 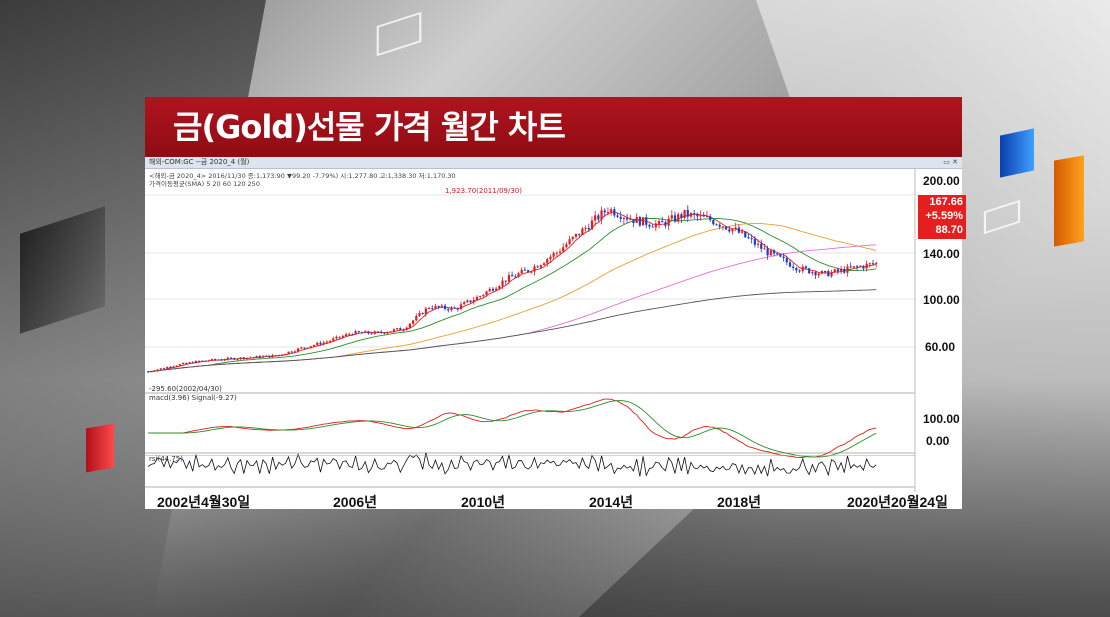 I want to click on badge-change: +5.59%, so click(x=944, y=216).